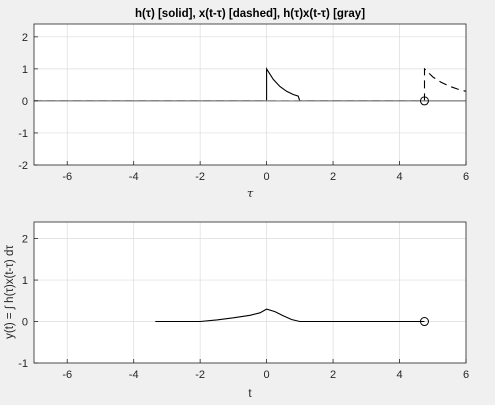  Describe the element at coordinates (399, 375) in the screenshot. I see `bottom-x-tick-label: 4` at that location.